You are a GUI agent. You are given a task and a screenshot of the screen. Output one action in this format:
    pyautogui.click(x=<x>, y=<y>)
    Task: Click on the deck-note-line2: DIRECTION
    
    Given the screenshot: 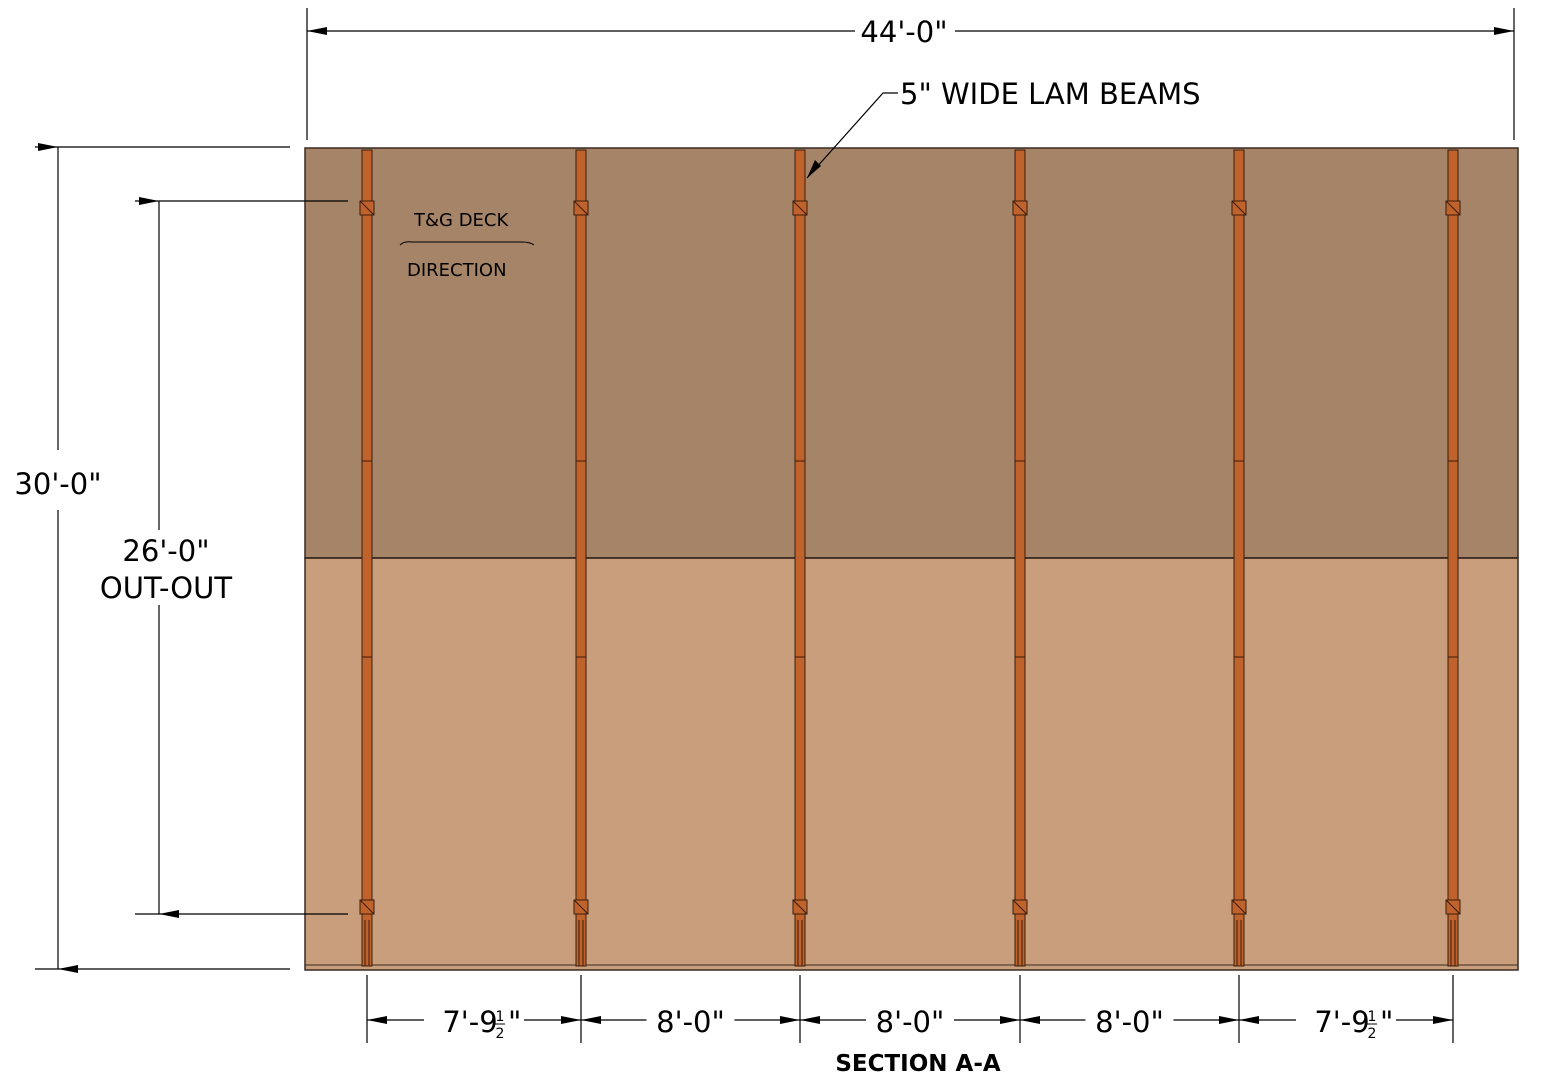 What is the action you would take?
    pyautogui.click(x=457, y=270)
    